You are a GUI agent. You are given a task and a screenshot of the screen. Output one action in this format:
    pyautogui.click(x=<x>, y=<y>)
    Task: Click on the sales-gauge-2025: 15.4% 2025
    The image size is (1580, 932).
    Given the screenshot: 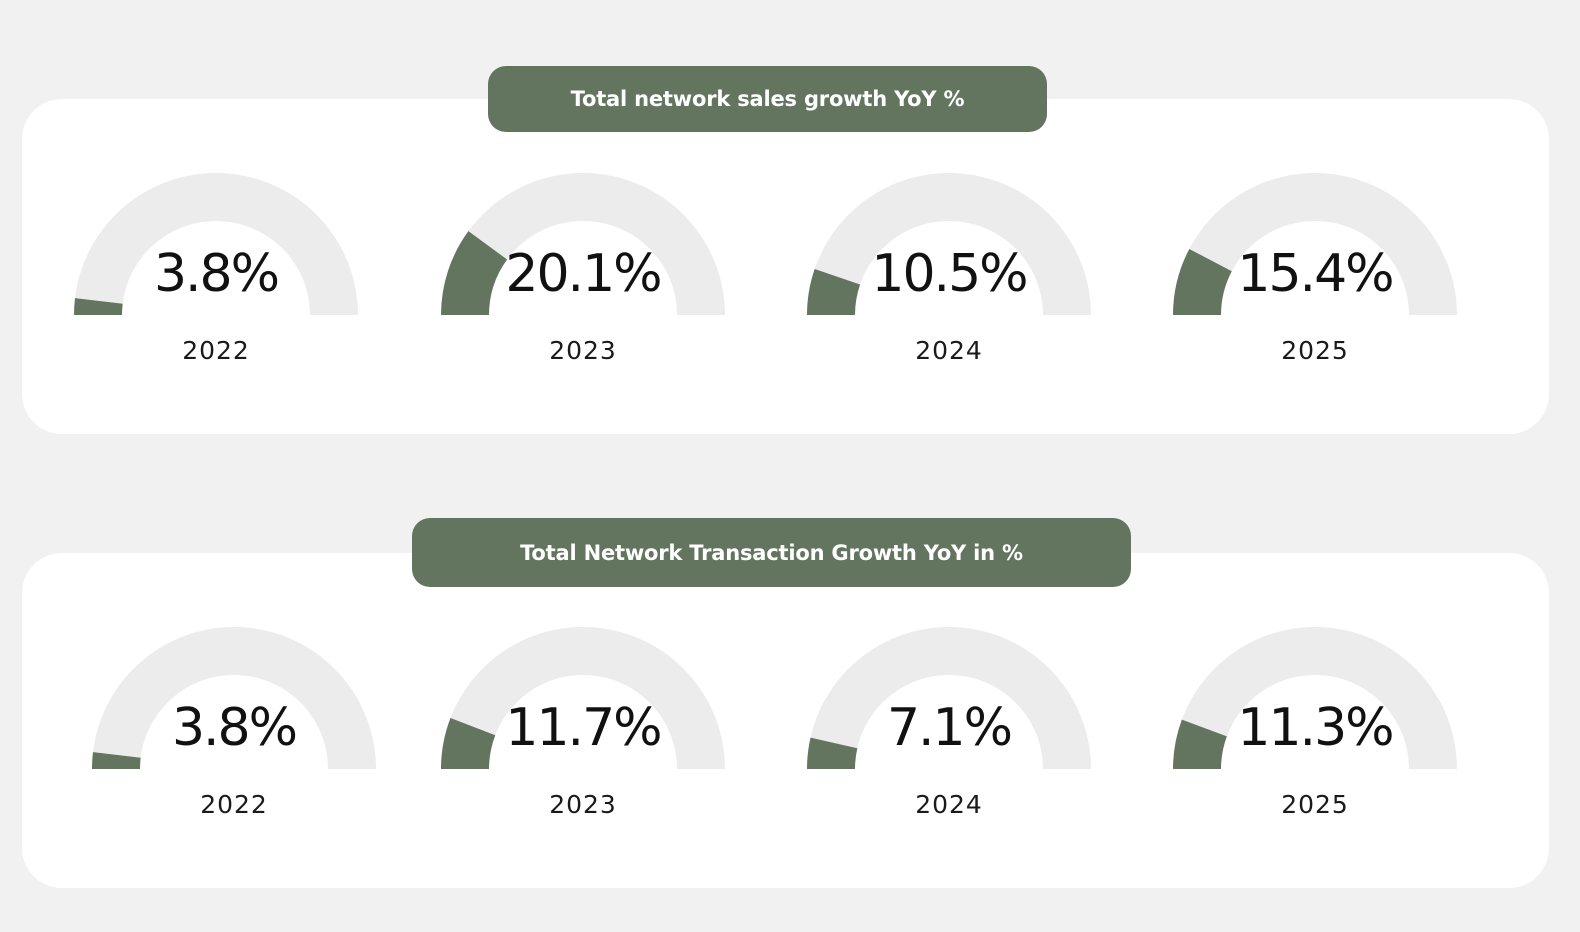 What is the action you would take?
    pyautogui.click(x=1315, y=283)
    